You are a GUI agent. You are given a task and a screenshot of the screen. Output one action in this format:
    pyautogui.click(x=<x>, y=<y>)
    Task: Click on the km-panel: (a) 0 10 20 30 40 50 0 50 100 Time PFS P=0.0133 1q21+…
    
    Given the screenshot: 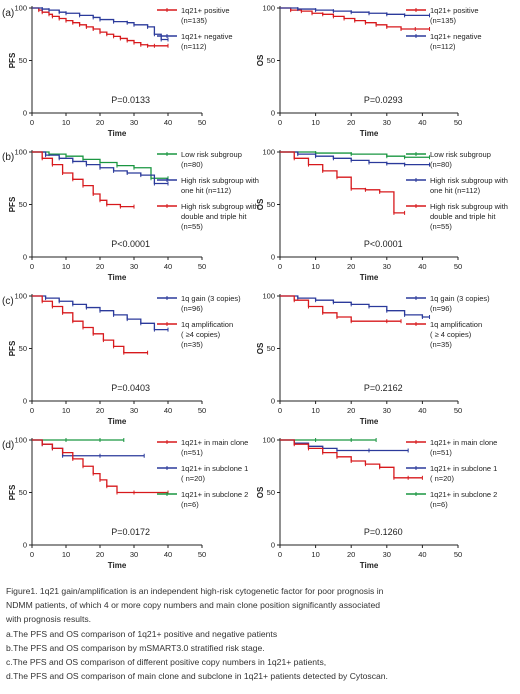 What is the action you would take?
    pyautogui.click(x=117, y=71)
    